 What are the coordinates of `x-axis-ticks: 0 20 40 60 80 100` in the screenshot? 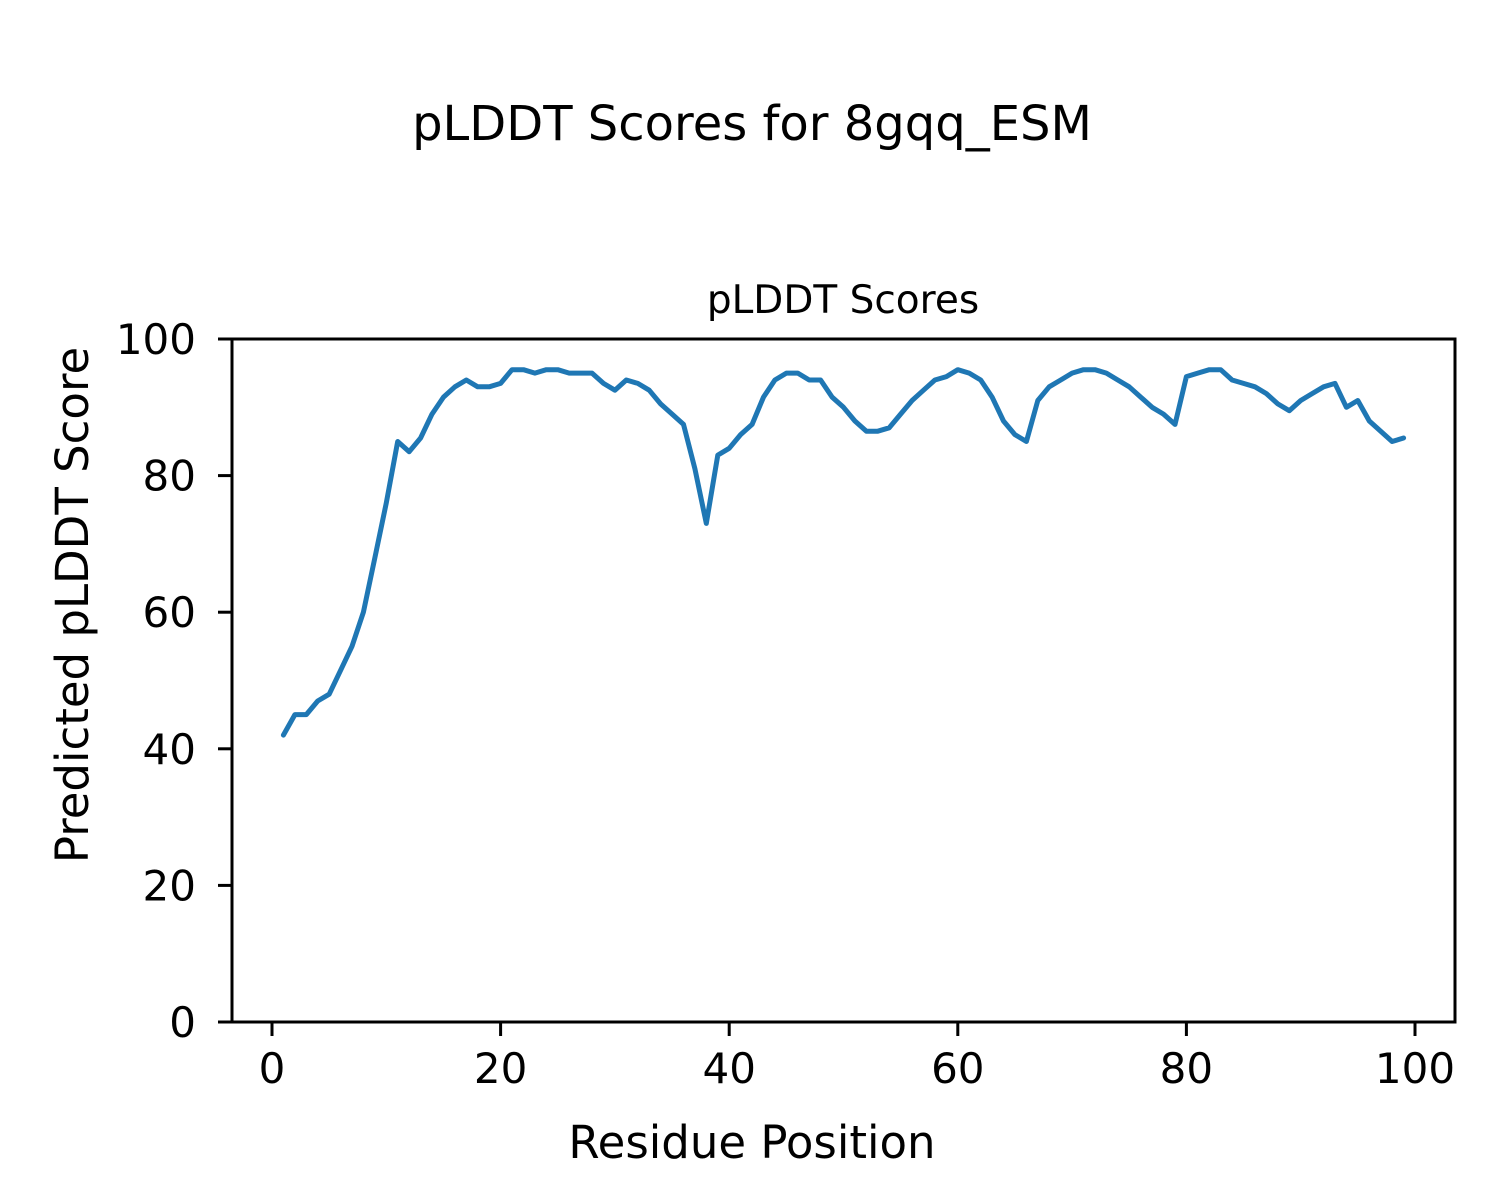 It's located at (857, 1057).